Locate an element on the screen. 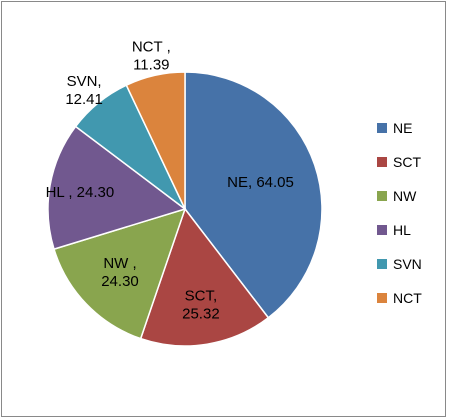 This screenshot has width=449, height=420. legend-label-svn: SVN is located at coordinates (407, 264).